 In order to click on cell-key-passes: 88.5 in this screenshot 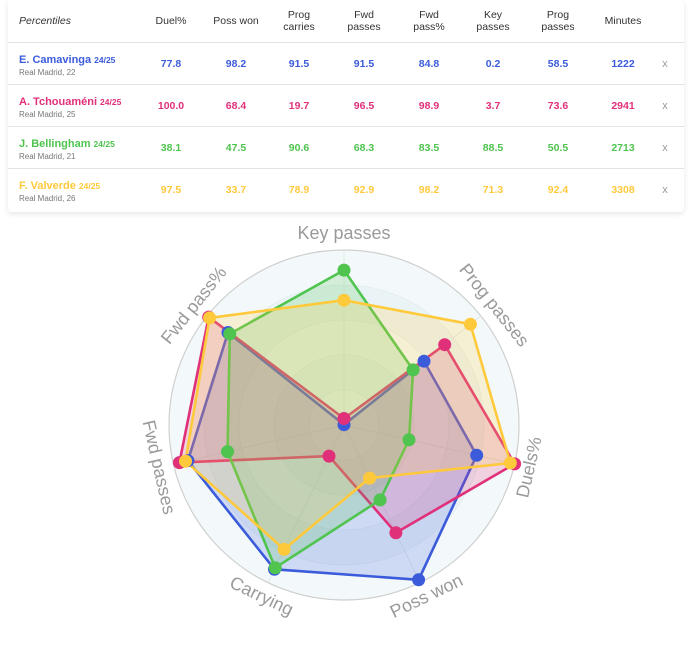, I will do `click(493, 148)`.